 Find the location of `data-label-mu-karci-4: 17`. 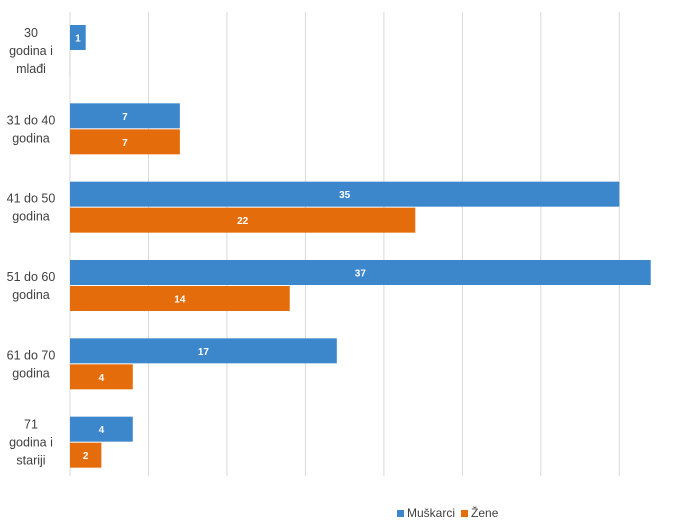

data-label-mu-karci-4: 17 is located at coordinates (204, 352).